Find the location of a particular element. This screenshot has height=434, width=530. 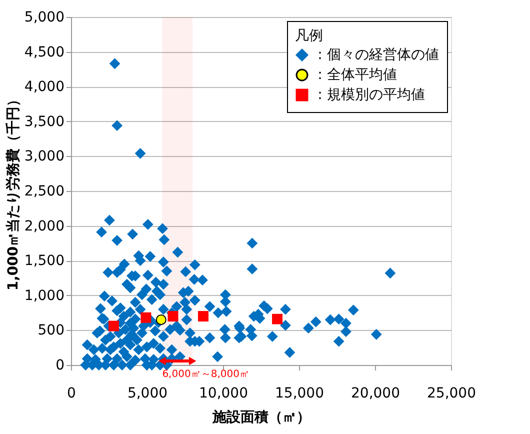

y-tick-label: 4,500 is located at coordinates (44, 52).